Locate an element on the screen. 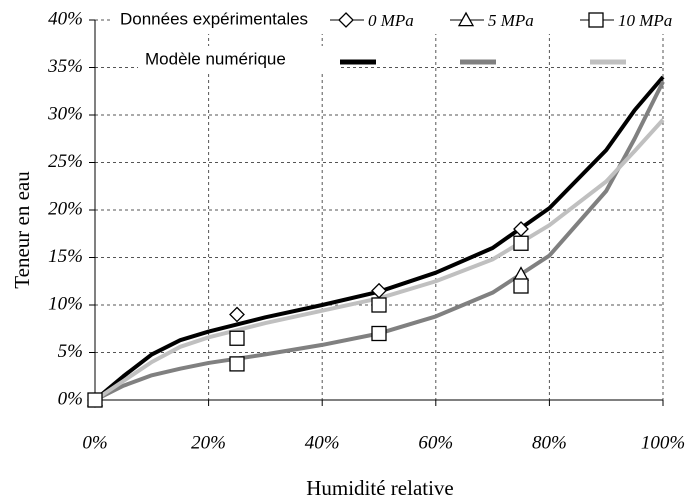 The image size is (693, 504). y-tick-label: 20% is located at coordinates (65, 208).